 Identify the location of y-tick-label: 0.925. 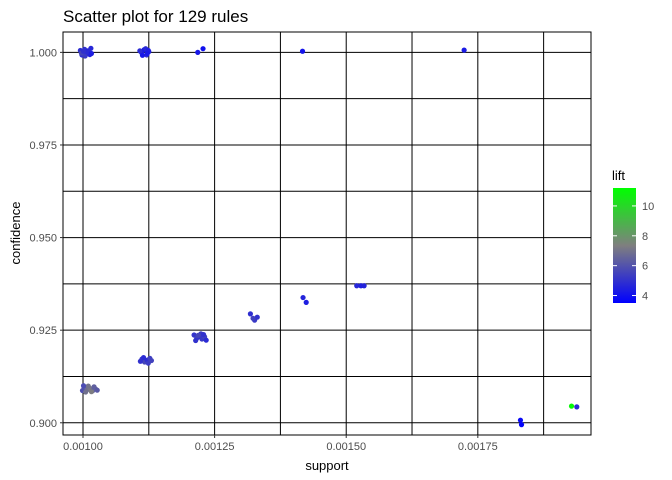
(43, 331).